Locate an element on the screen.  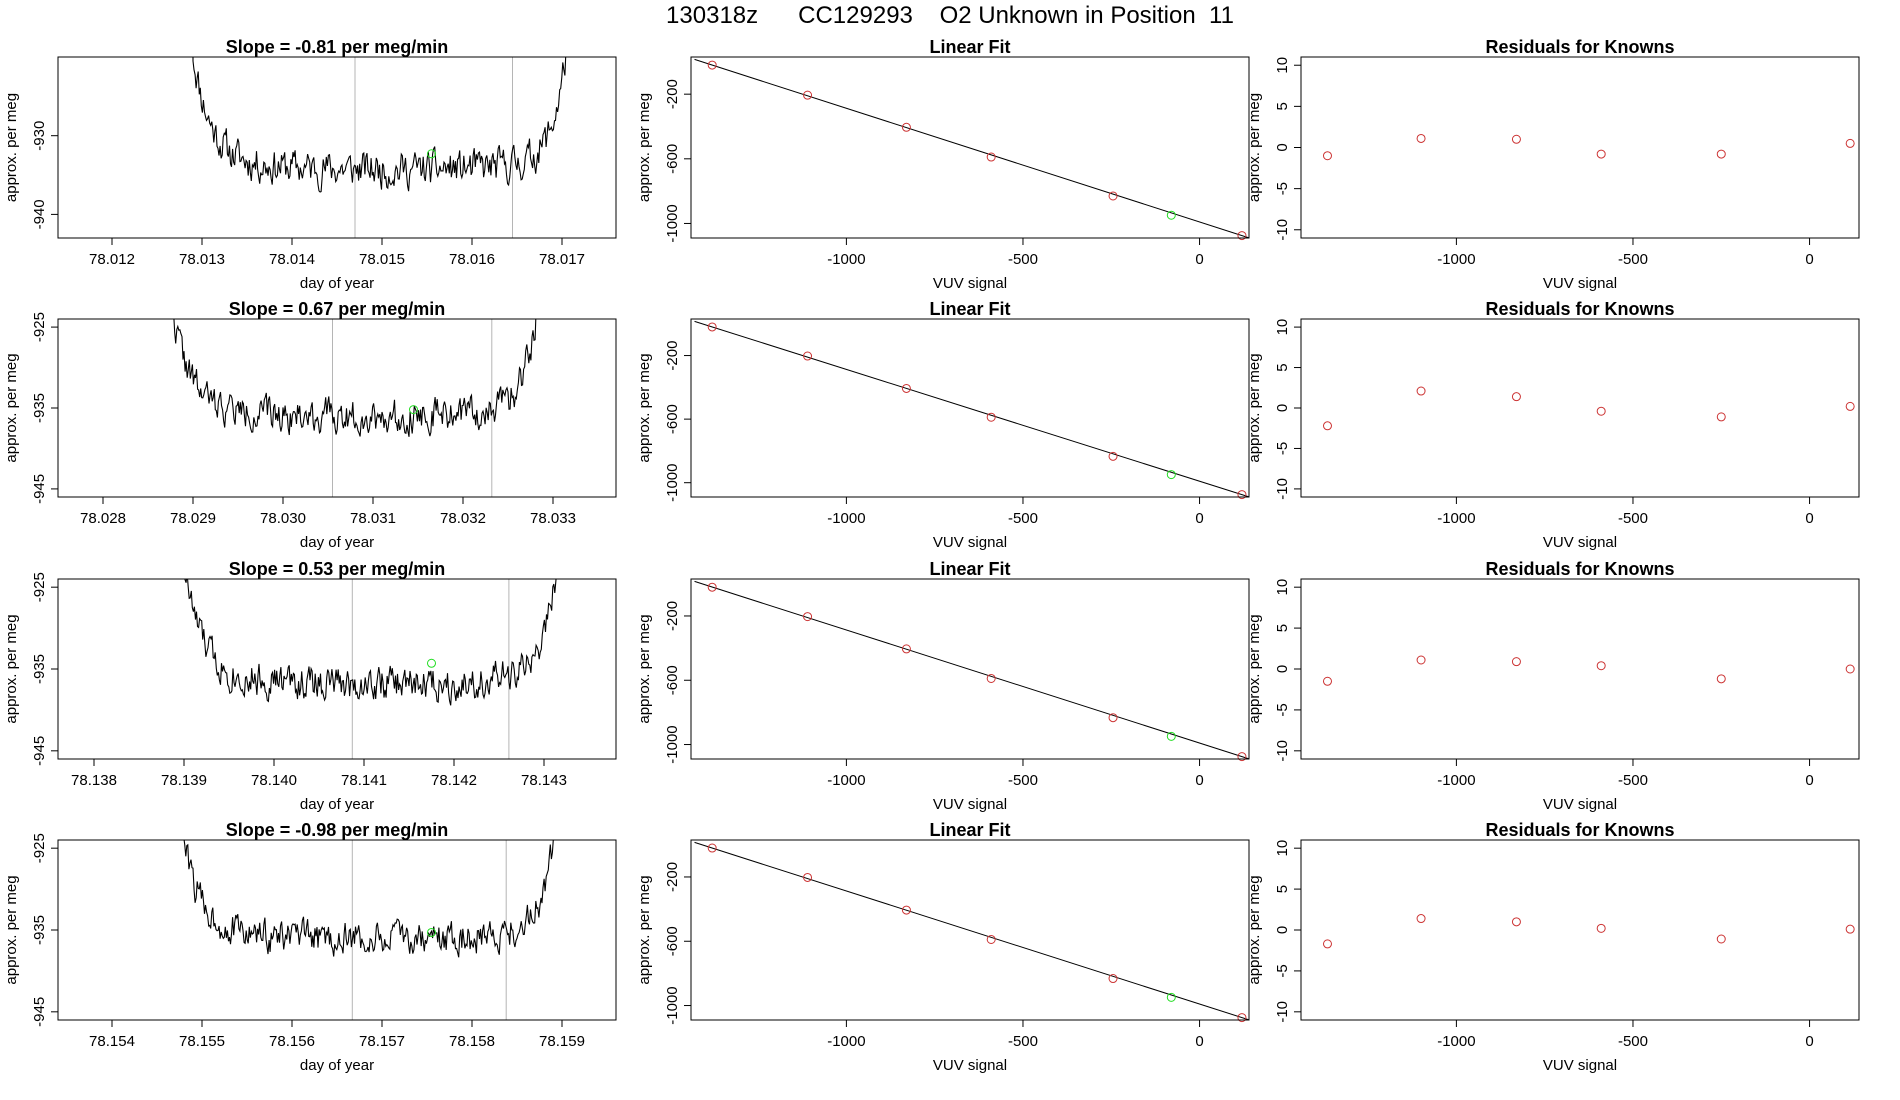
x-tick-label: 78.028 is located at coordinates (103, 518).